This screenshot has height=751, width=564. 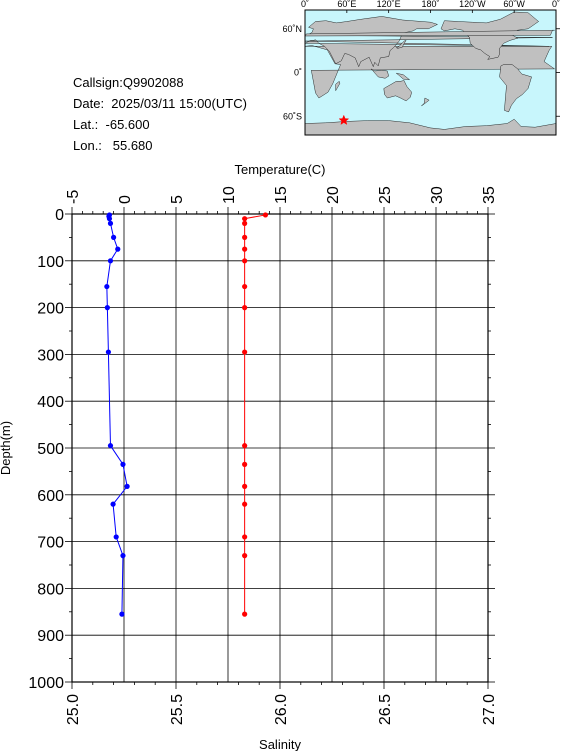 What do you see at coordinates (292, 29) in the screenshot?
I see `map-lat-label: 60˚N` at bounding box center [292, 29].